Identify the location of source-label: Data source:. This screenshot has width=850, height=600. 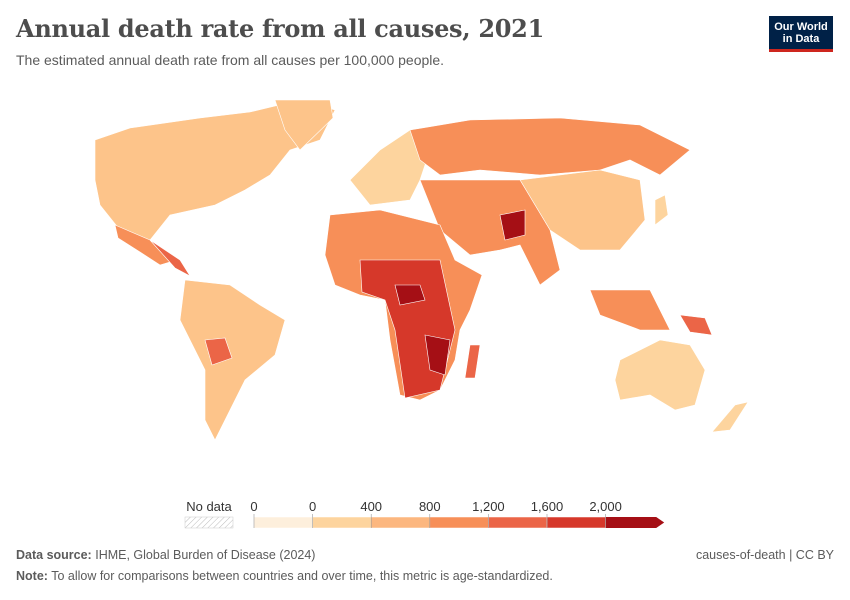
(54, 555).